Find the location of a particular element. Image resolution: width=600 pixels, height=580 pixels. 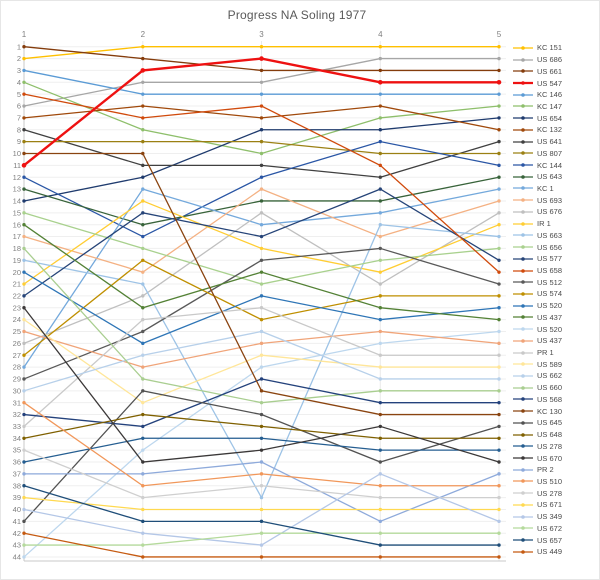

legend-item: US 437 is located at coordinates (537, 341).